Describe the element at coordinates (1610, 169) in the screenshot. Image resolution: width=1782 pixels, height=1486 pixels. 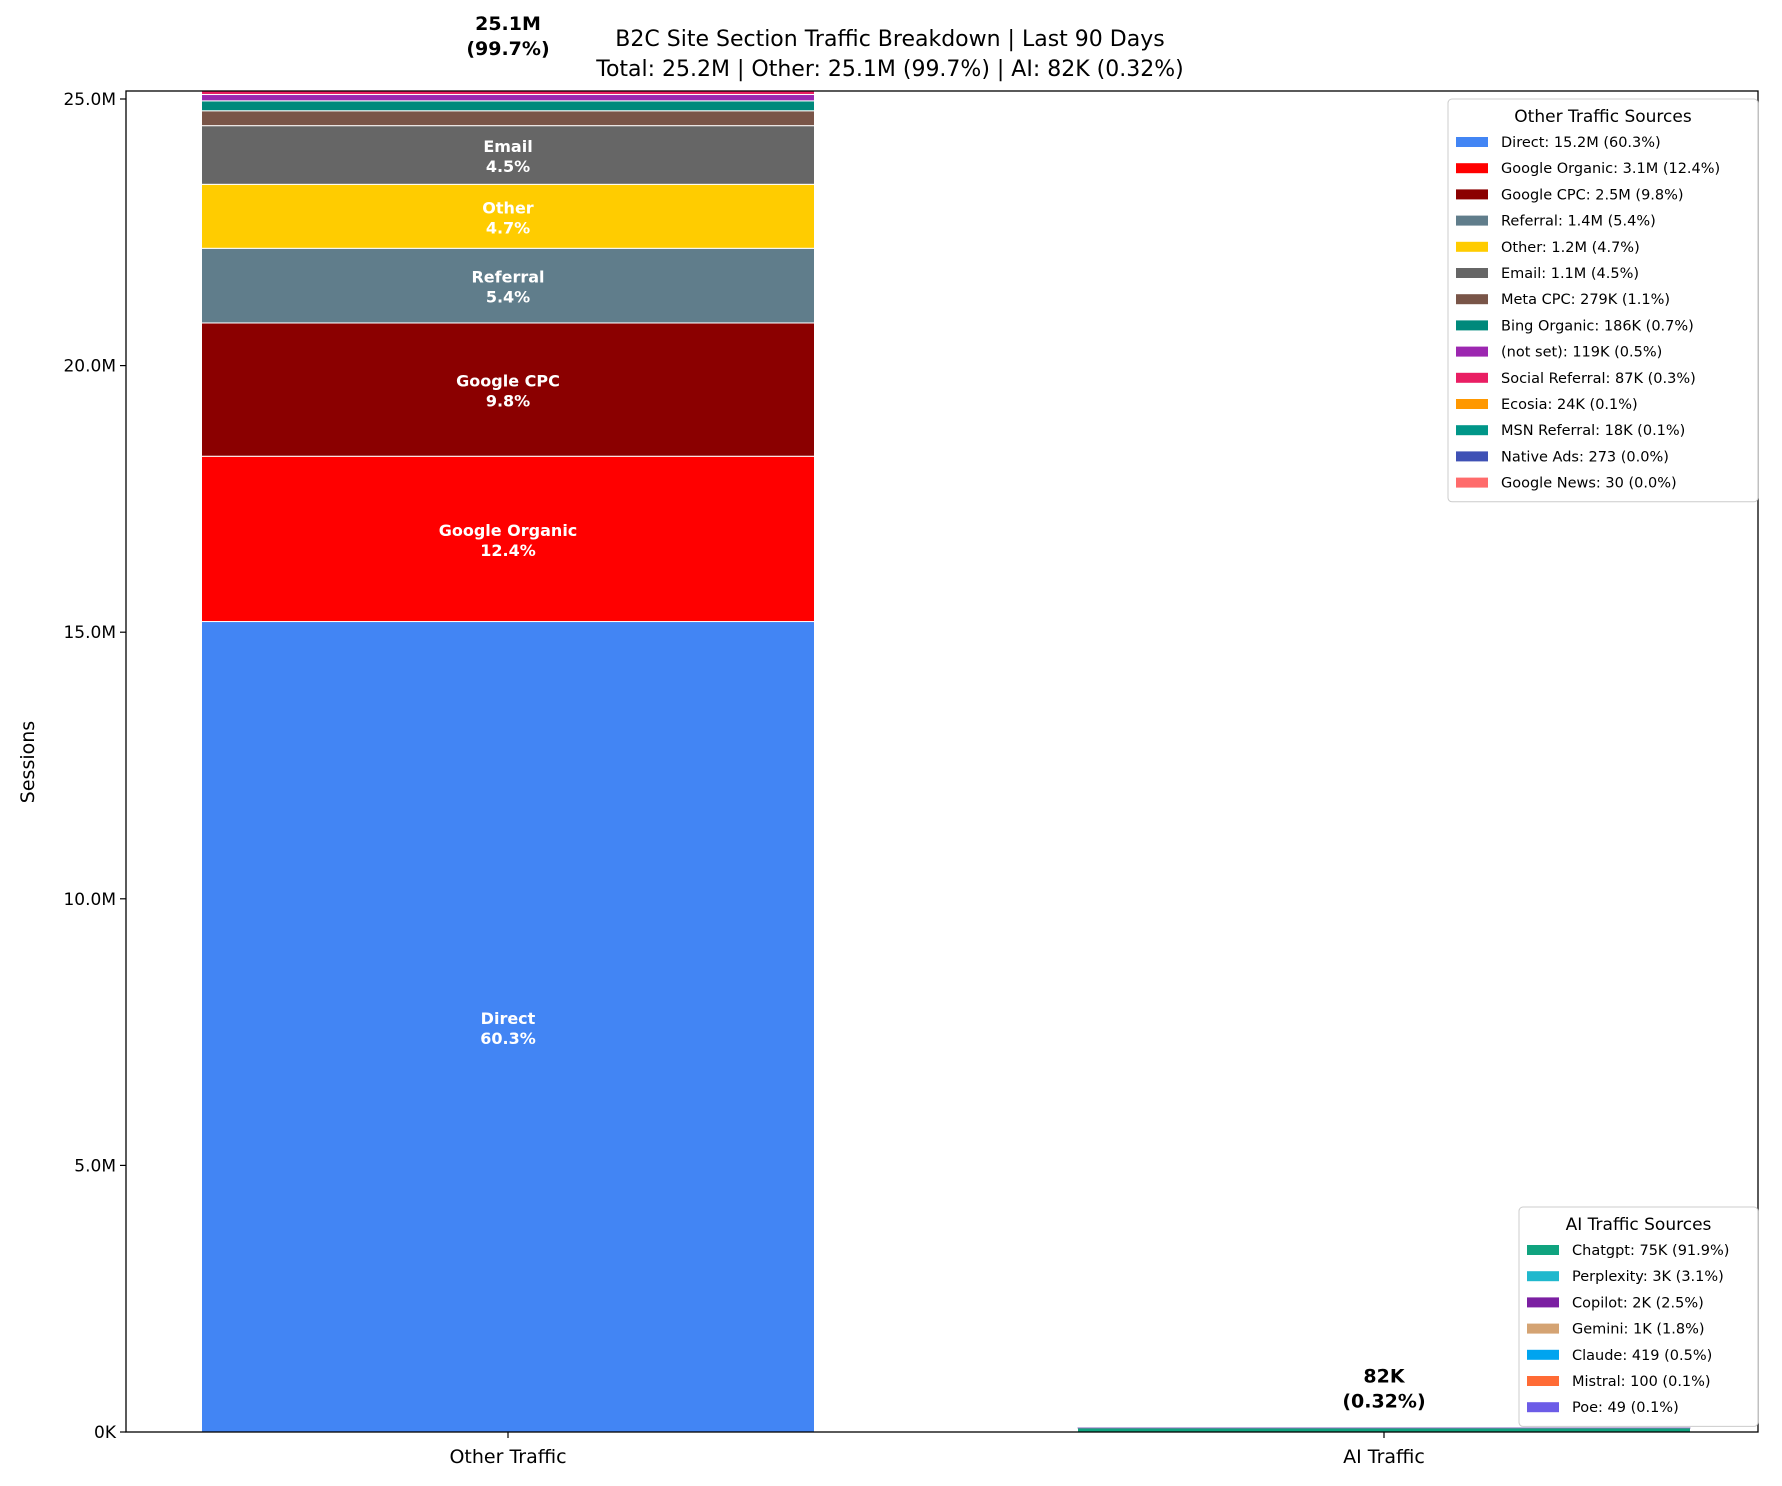
I see `legend-entry: Google Organic: 3.1M (12.4%)` at that location.